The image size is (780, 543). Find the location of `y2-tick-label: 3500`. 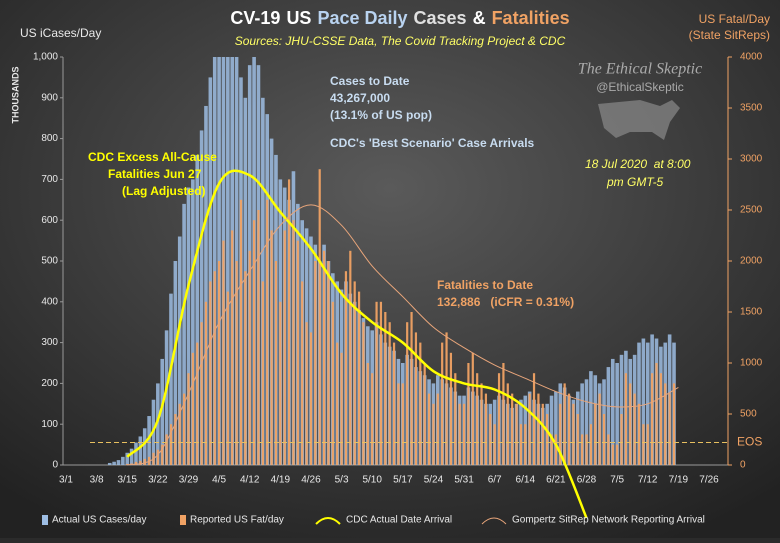

y2-tick-label: 3500 is located at coordinates (751, 108).